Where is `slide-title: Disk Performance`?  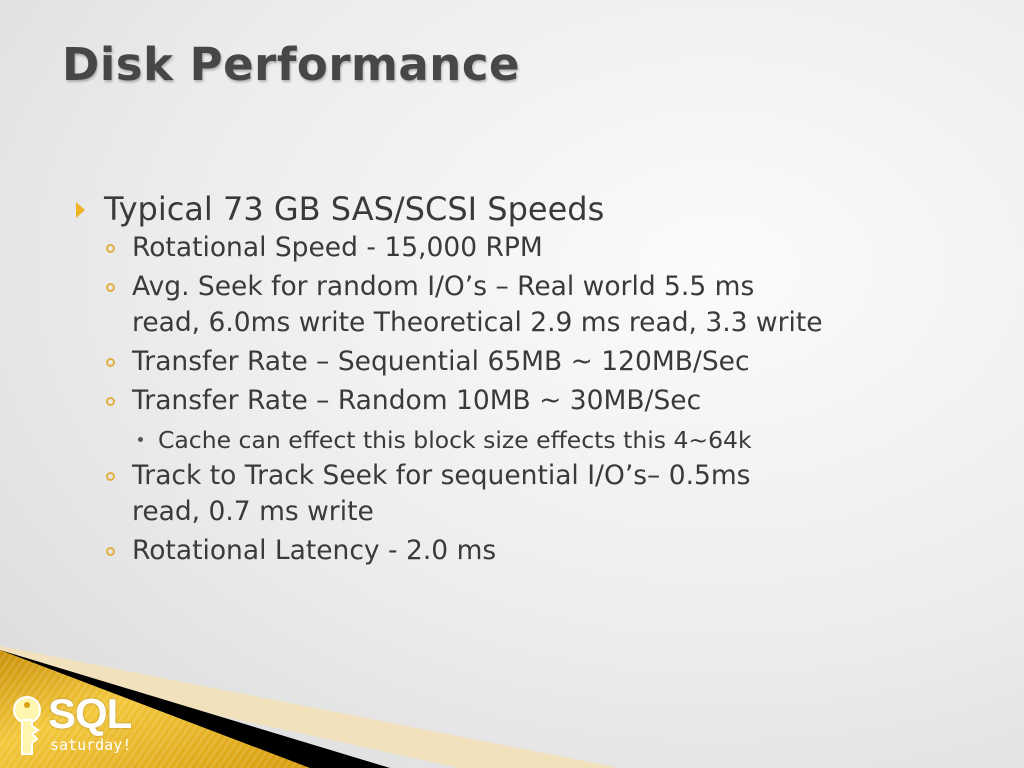 slide-title: Disk Performance is located at coordinates (291, 64).